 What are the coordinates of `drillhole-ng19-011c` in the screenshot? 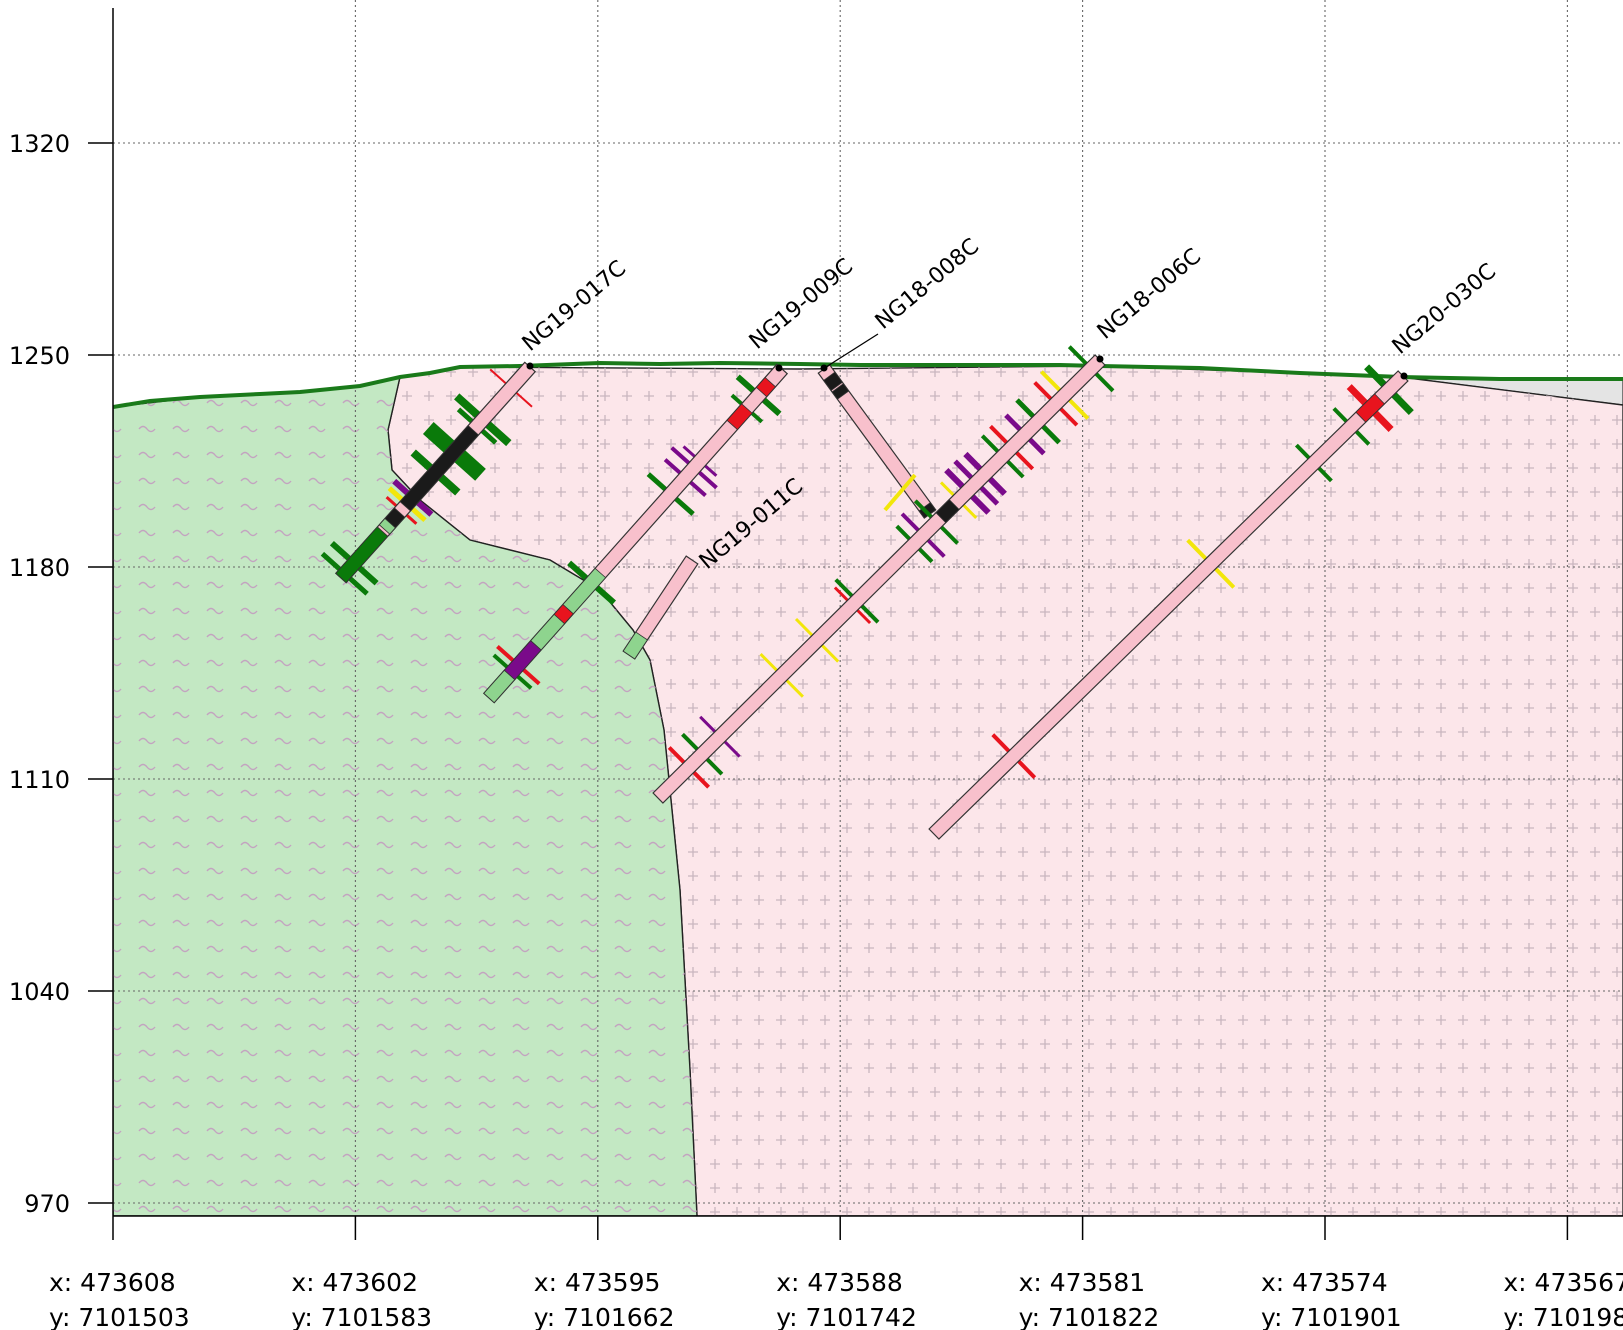 It's located at (660, 607).